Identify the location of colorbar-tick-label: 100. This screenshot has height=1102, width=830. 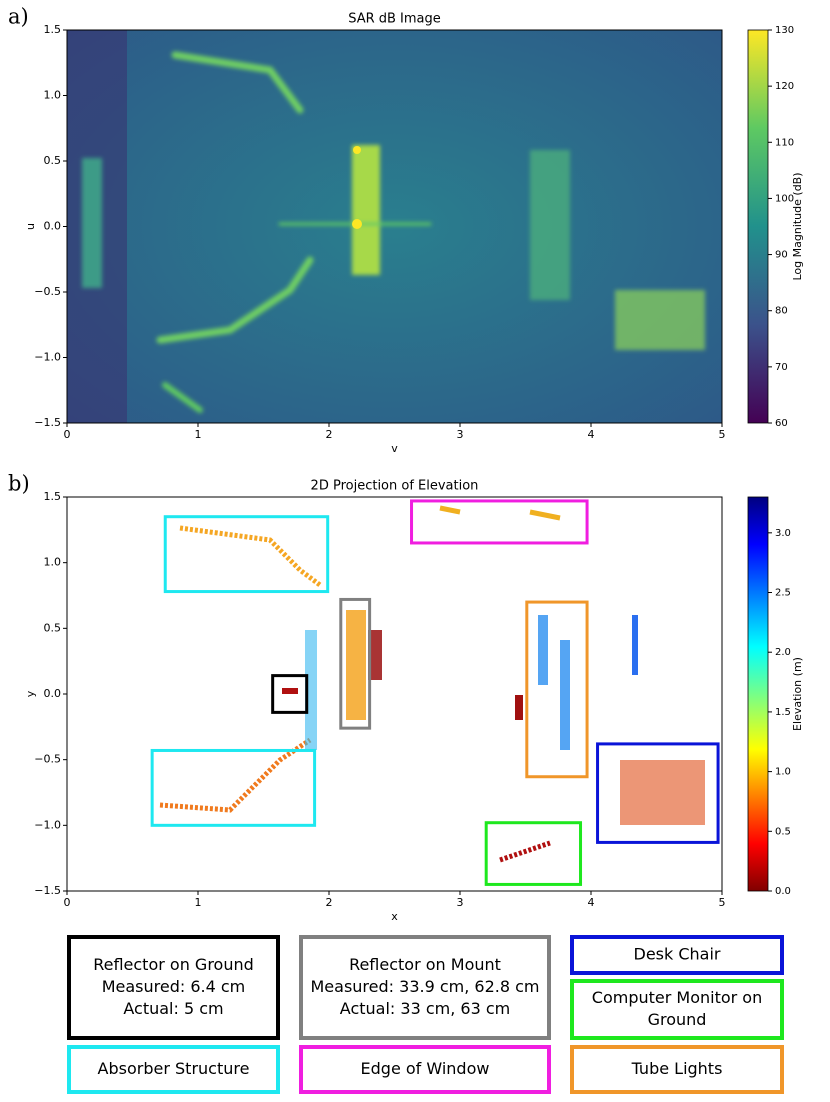
(784, 198).